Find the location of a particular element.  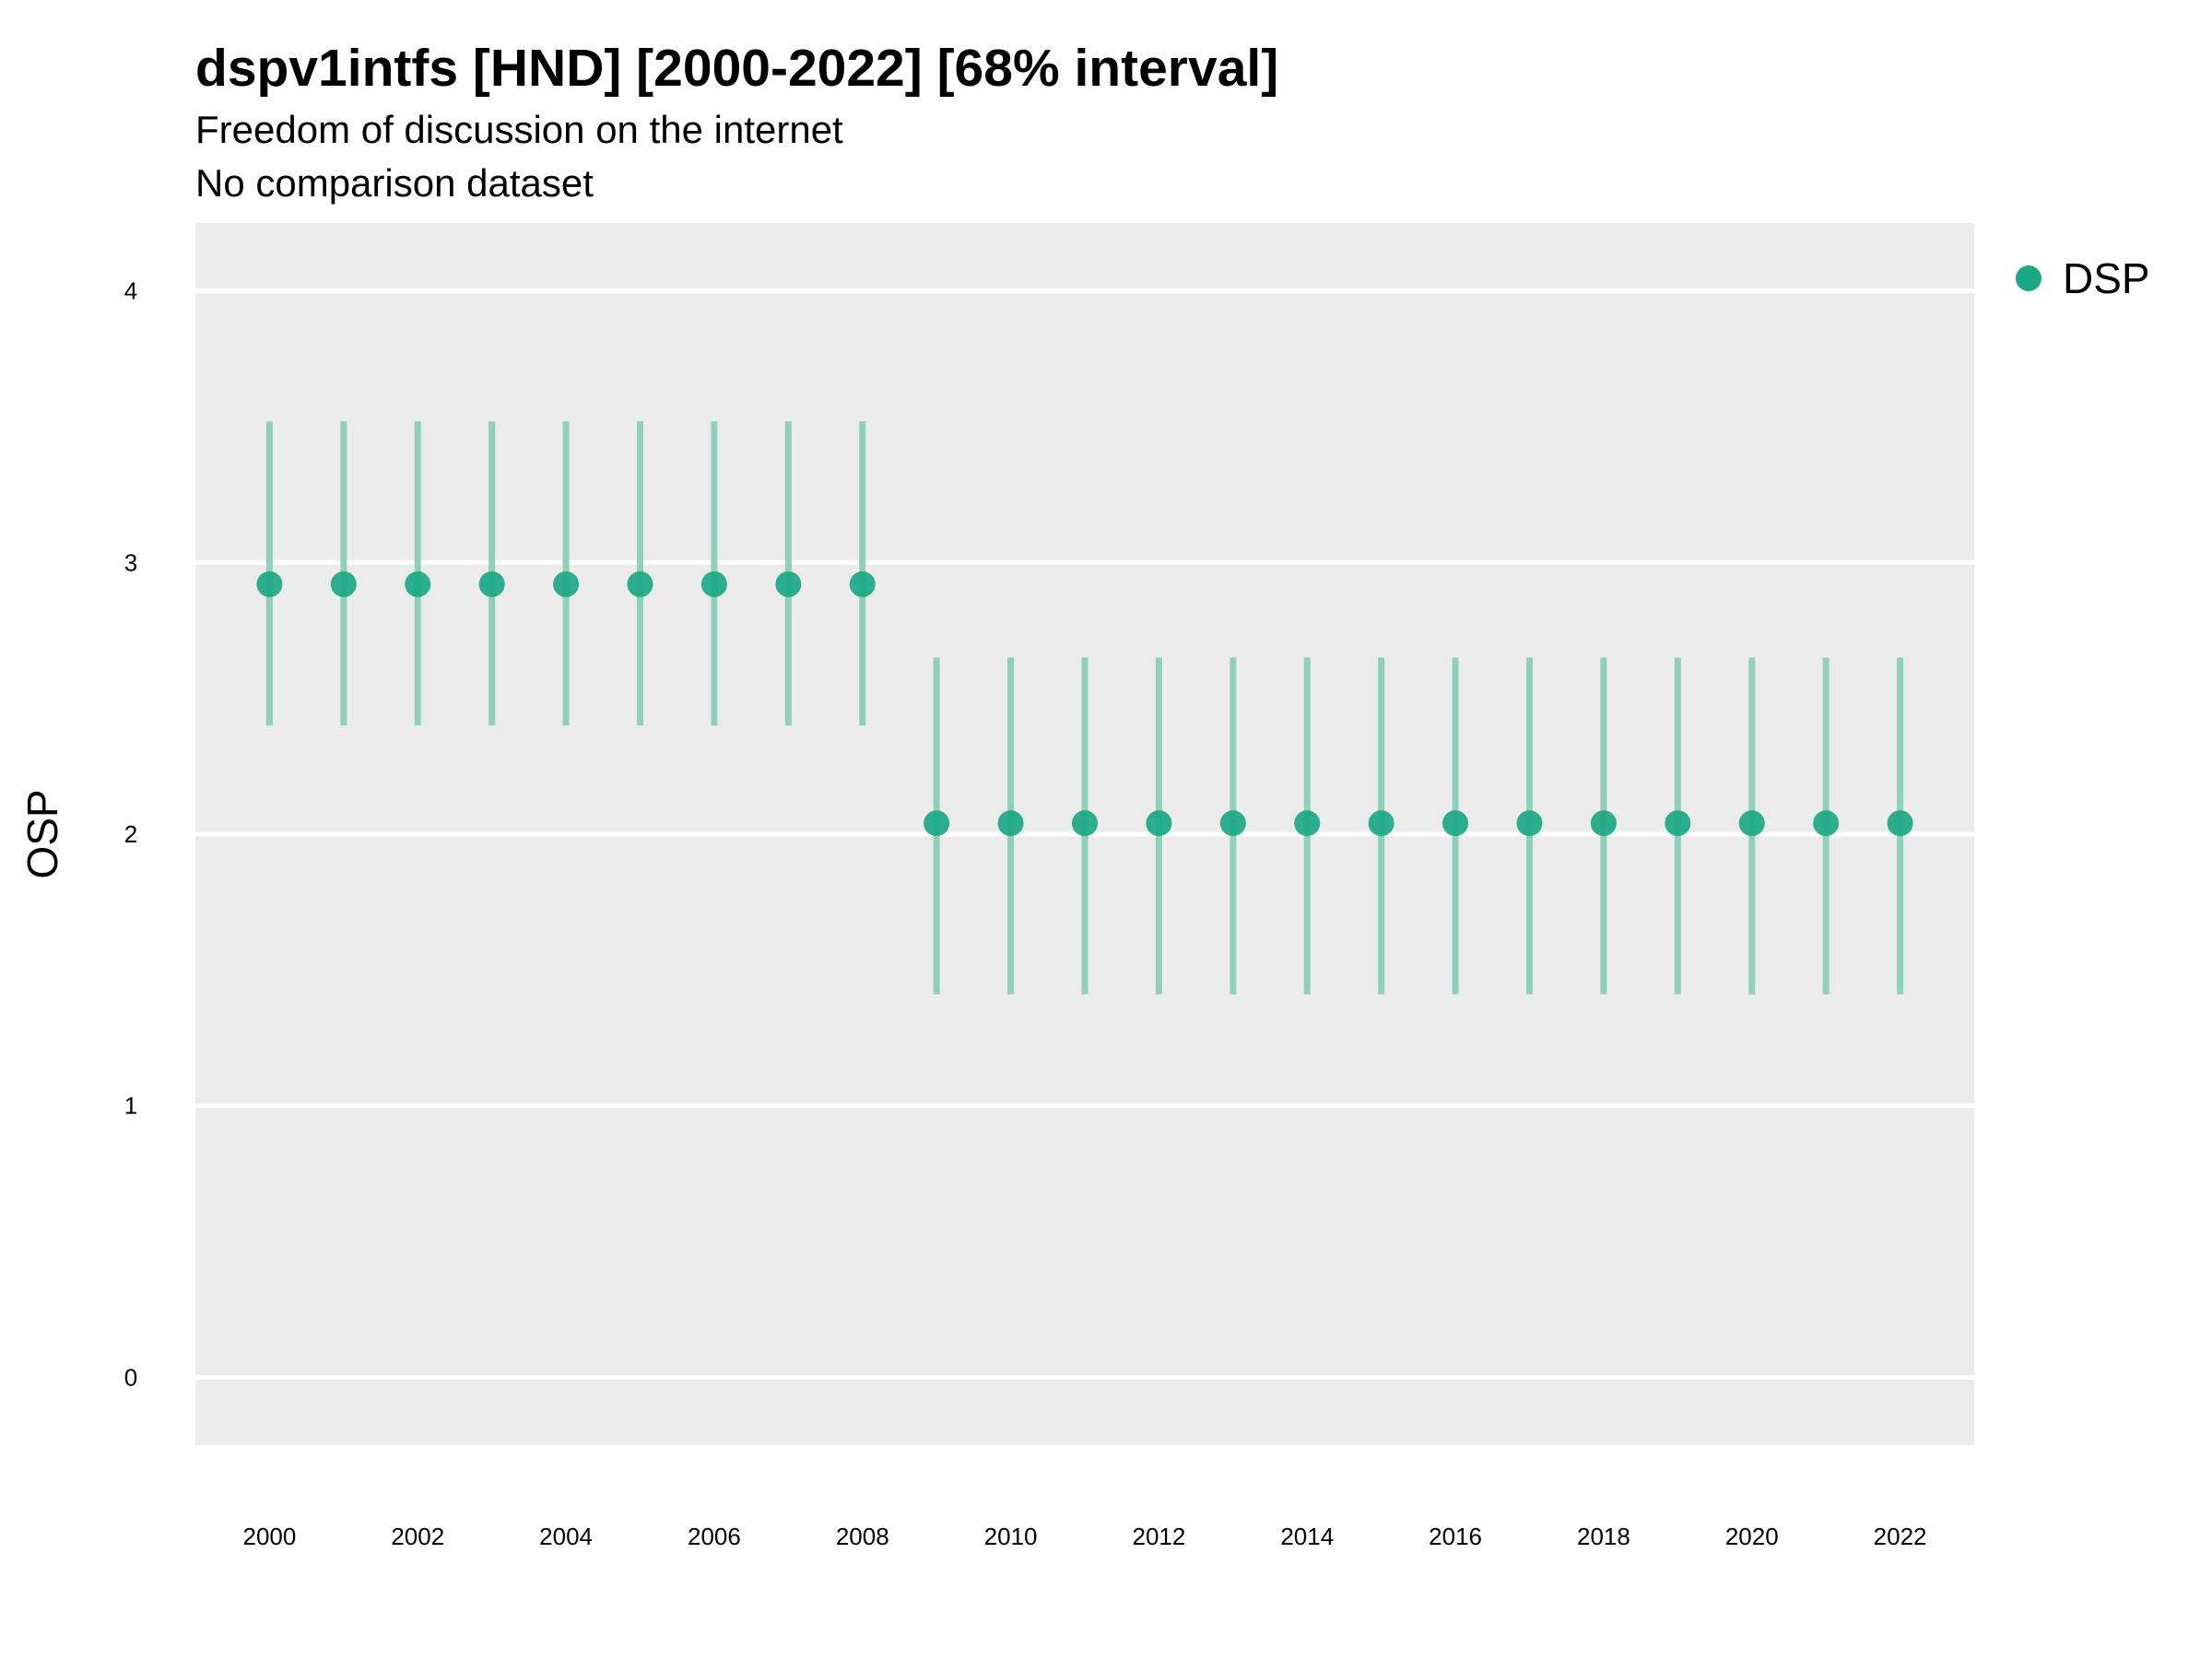

x-tick-label: 2010 is located at coordinates (1011, 1536).